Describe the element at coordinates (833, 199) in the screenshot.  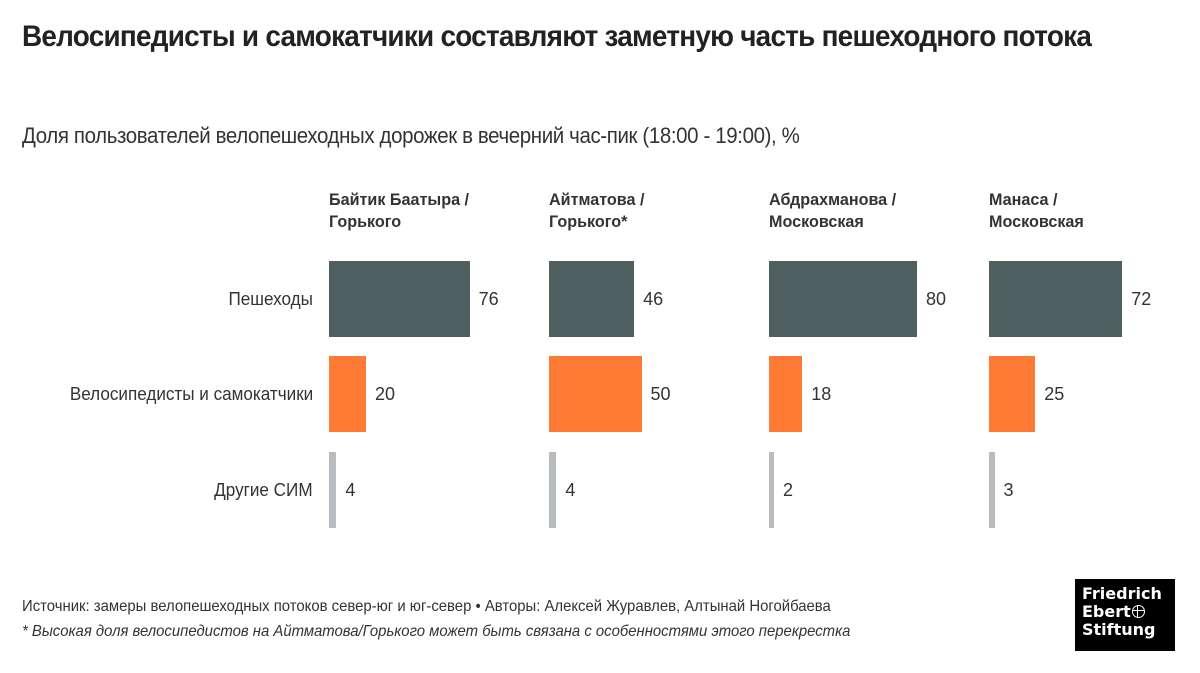
I see `panel-title-line: Абдрахманова /` at that location.